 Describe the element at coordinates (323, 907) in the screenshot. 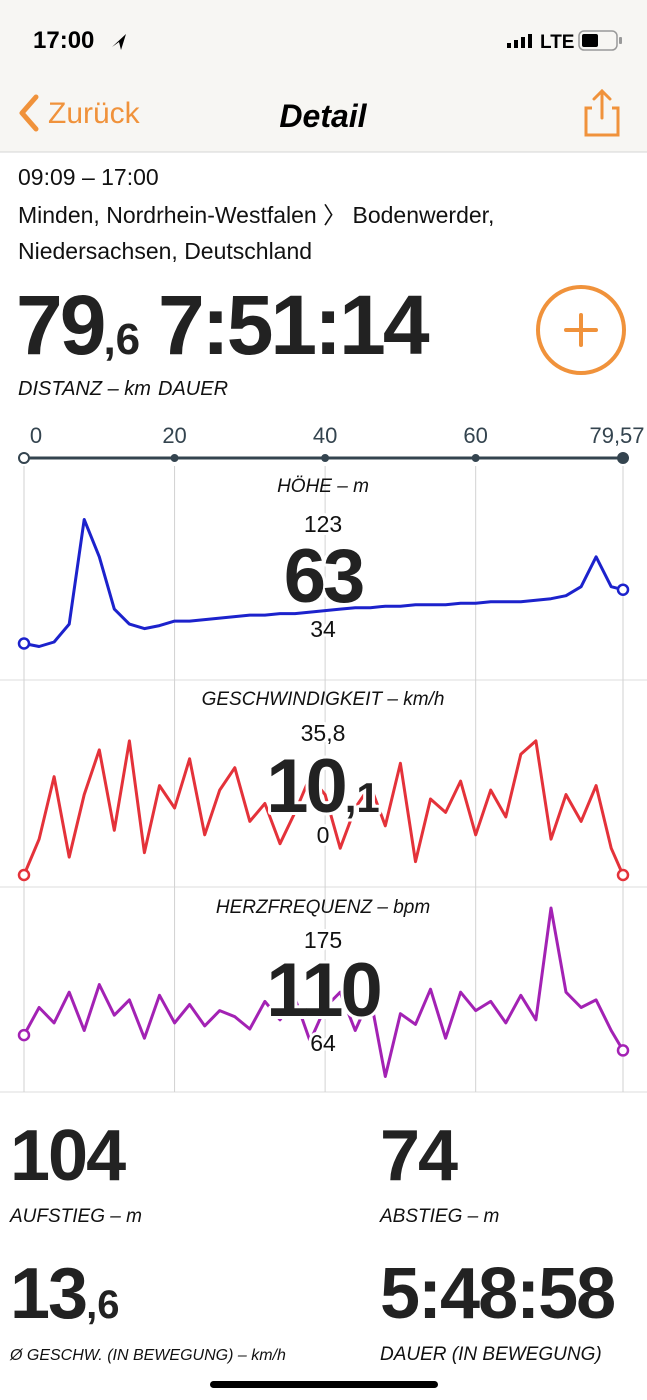

I see `chart-title: HERZFREQUENZ – bpm` at that location.